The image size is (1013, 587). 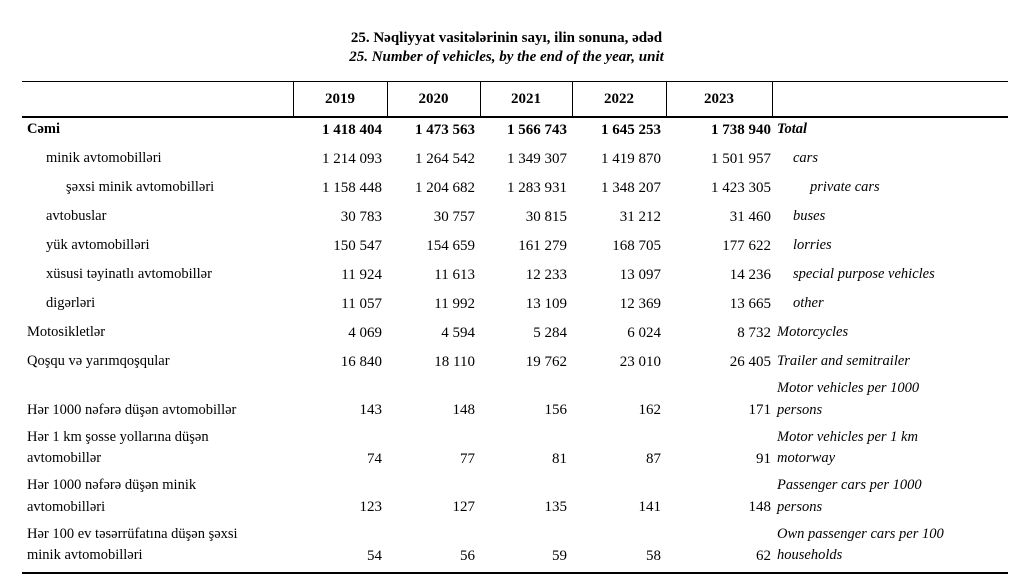 What do you see at coordinates (361, 361) in the screenshot?
I see `cell-value: 16 840` at bounding box center [361, 361].